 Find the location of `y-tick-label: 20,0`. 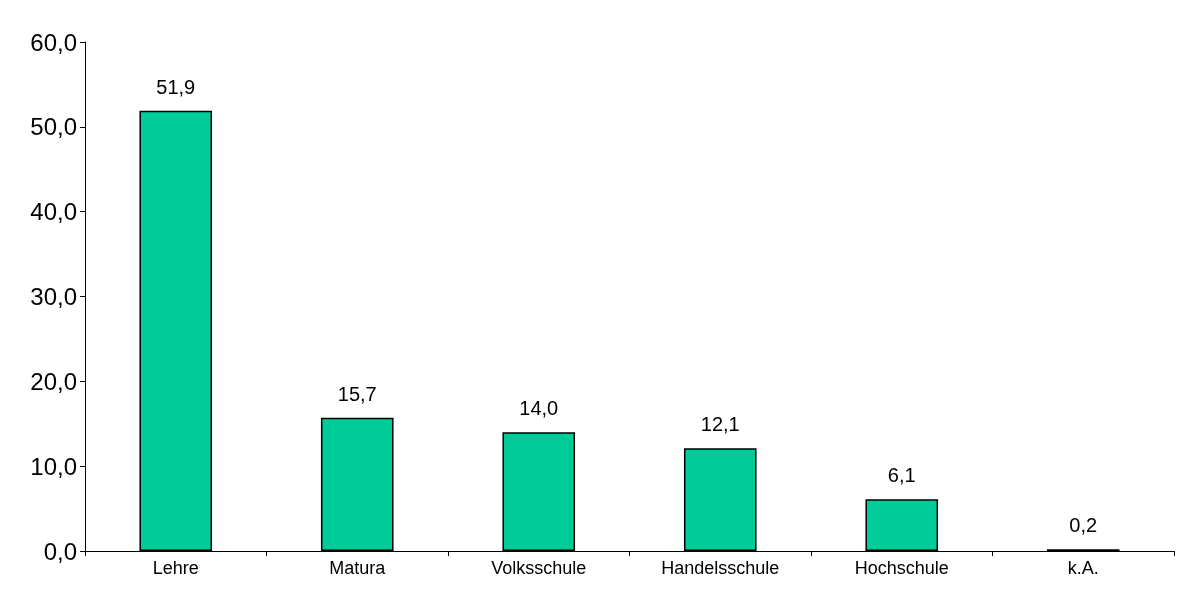

y-tick-label: 20,0 is located at coordinates (53, 381).